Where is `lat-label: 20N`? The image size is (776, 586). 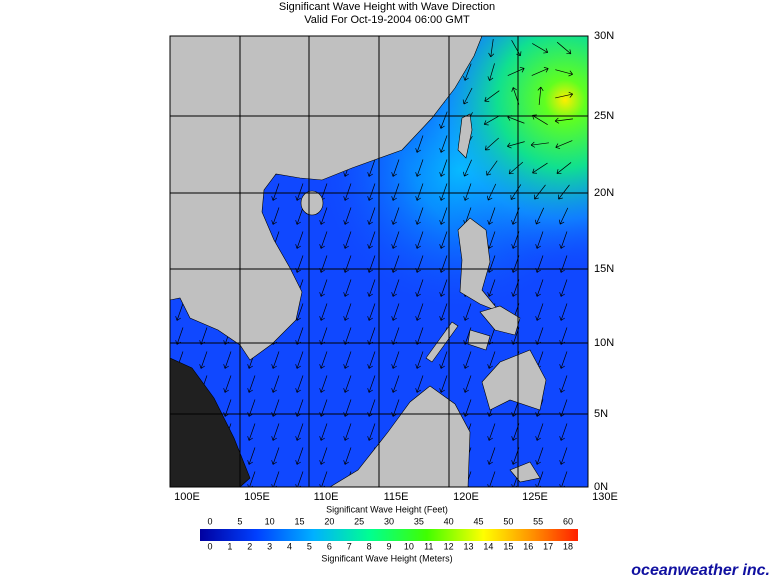
lat-label: 20N is located at coordinates (604, 193).